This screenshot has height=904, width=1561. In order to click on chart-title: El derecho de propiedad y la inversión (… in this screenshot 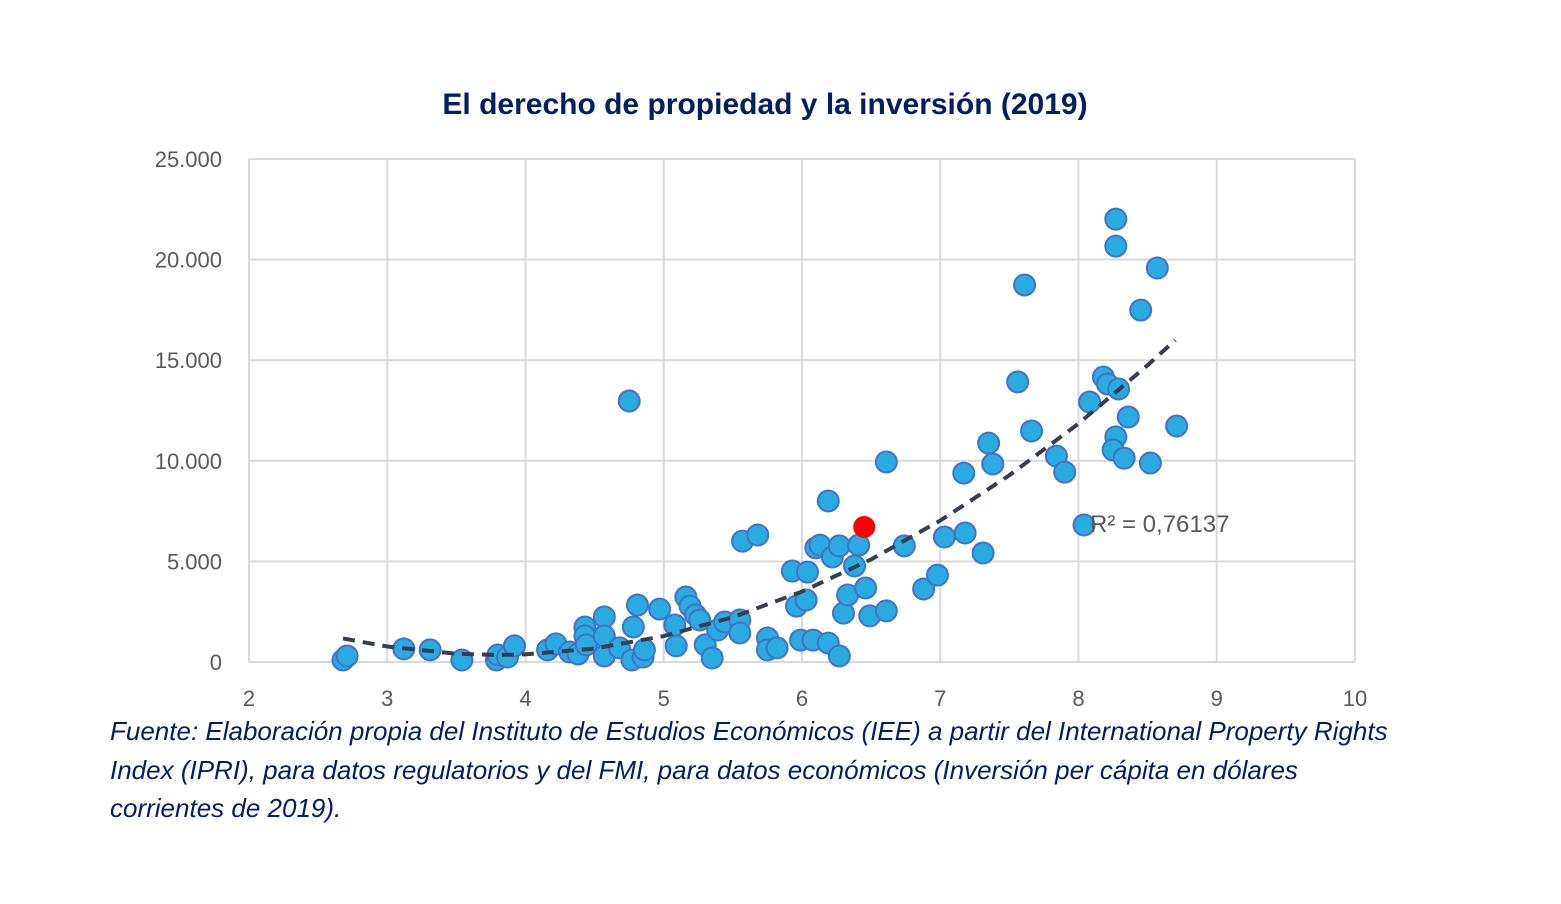, I will do `click(765, 104)`.